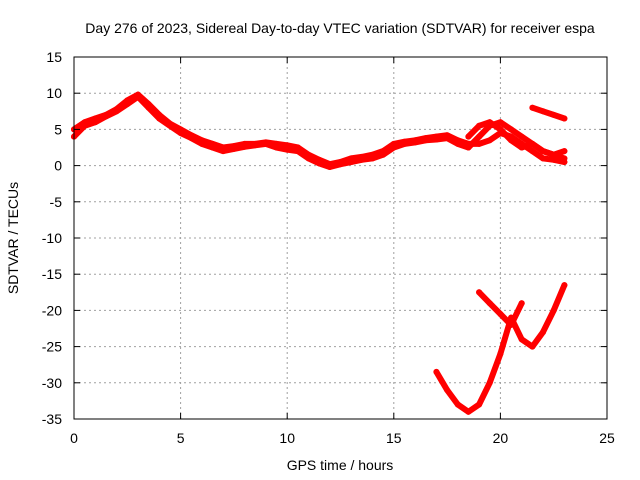 The width and height of the screenshot is (640, 480). Describe the element at coordinates (548, 113) in the screenshot. I see `spike-trace-line` at that location.